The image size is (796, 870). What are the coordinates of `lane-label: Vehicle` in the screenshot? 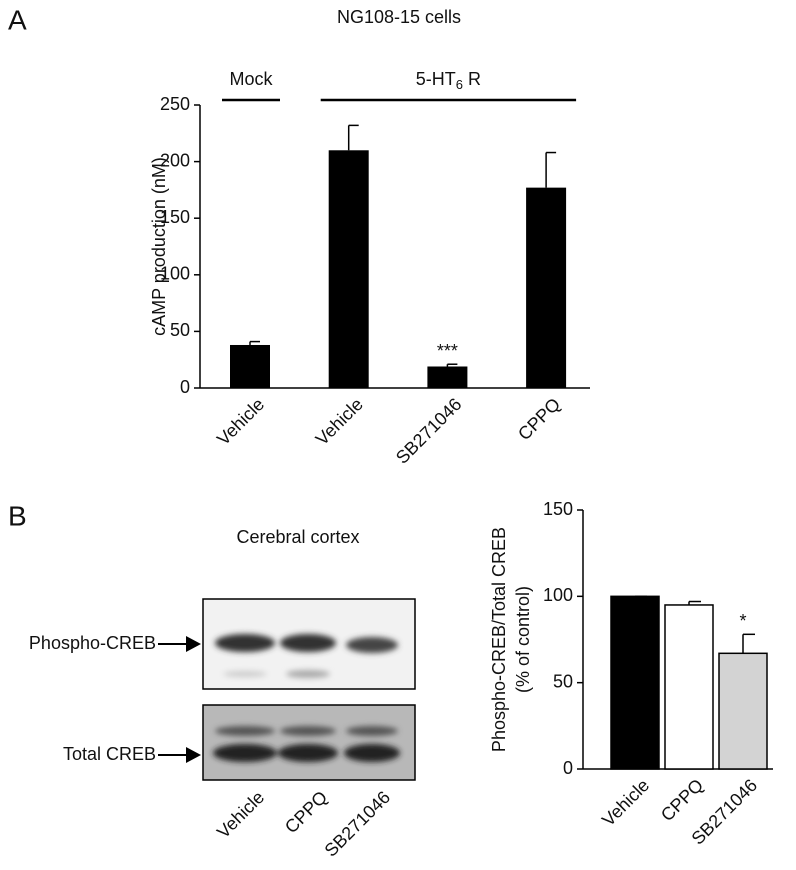 It's located at (240, 814).